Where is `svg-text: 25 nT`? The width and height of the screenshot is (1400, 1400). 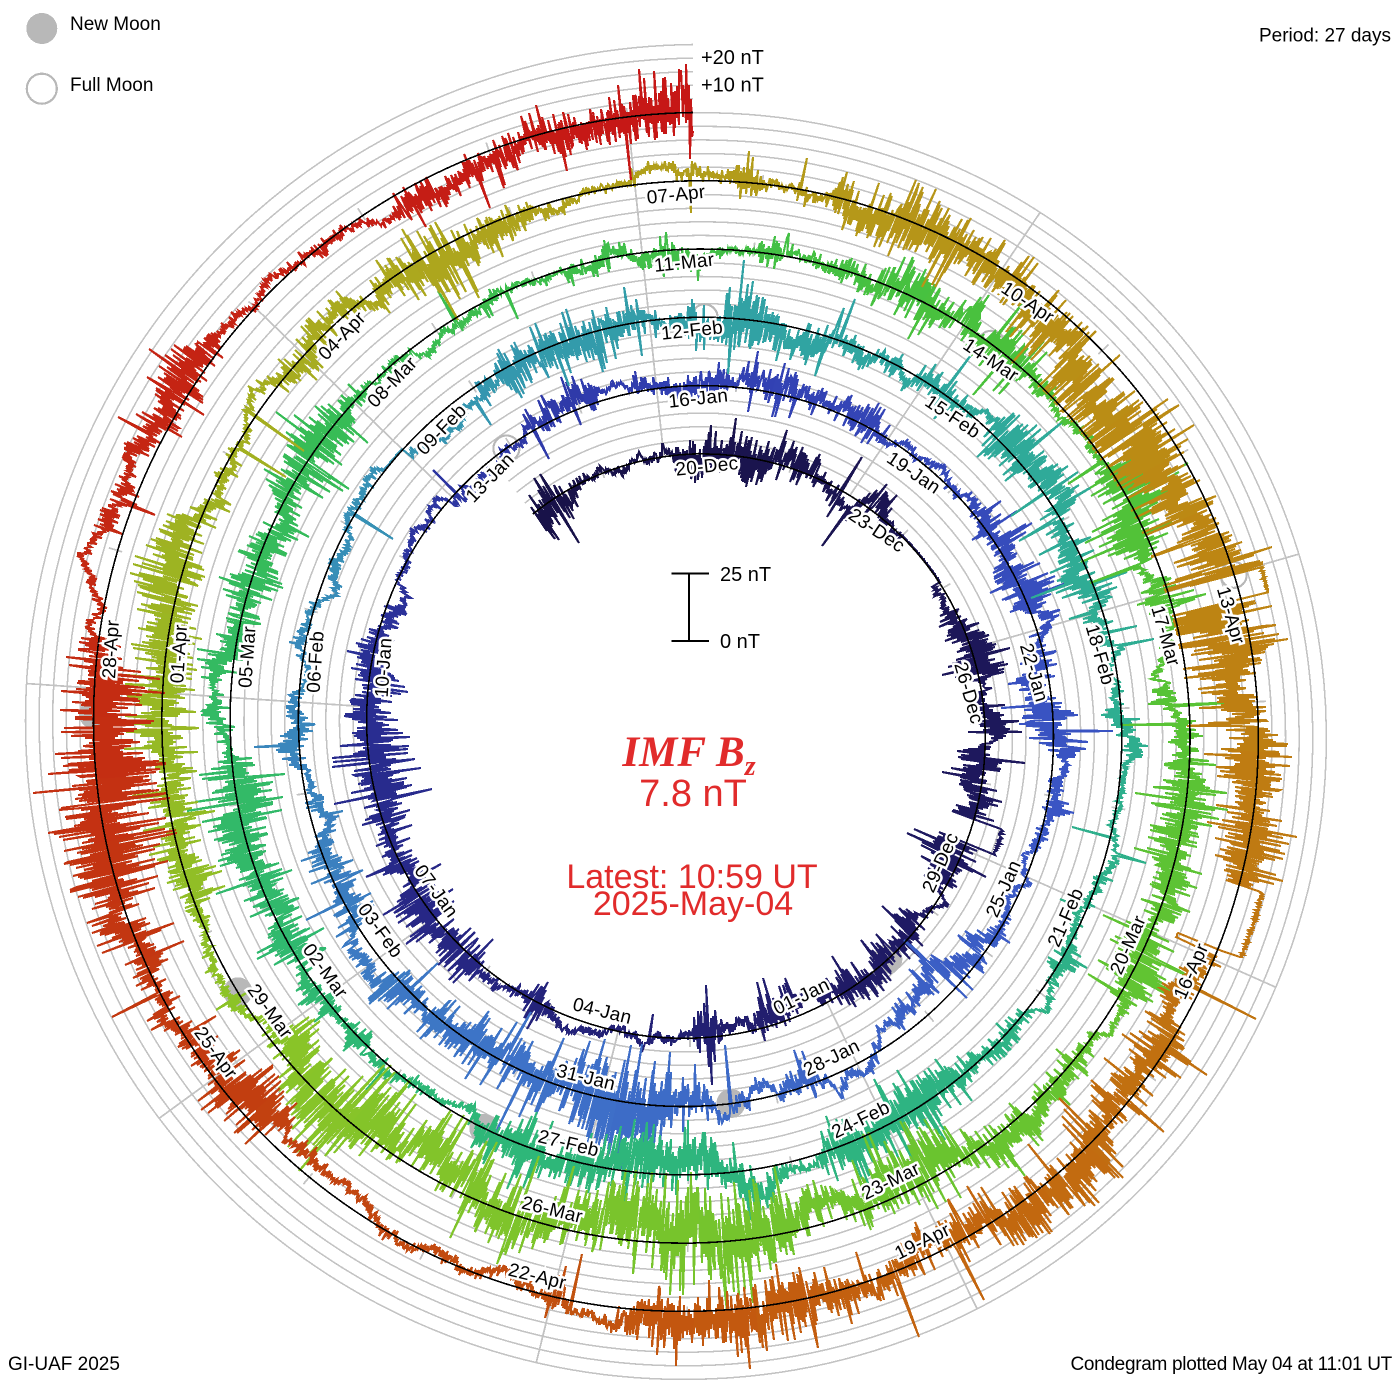 svg-text: 25 nT is located at coordinates (745, 575).